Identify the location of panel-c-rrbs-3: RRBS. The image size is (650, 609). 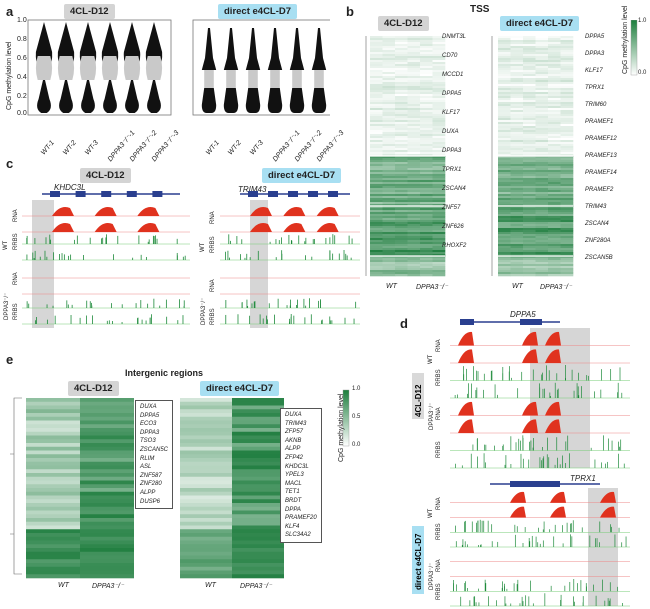
(213, 244).